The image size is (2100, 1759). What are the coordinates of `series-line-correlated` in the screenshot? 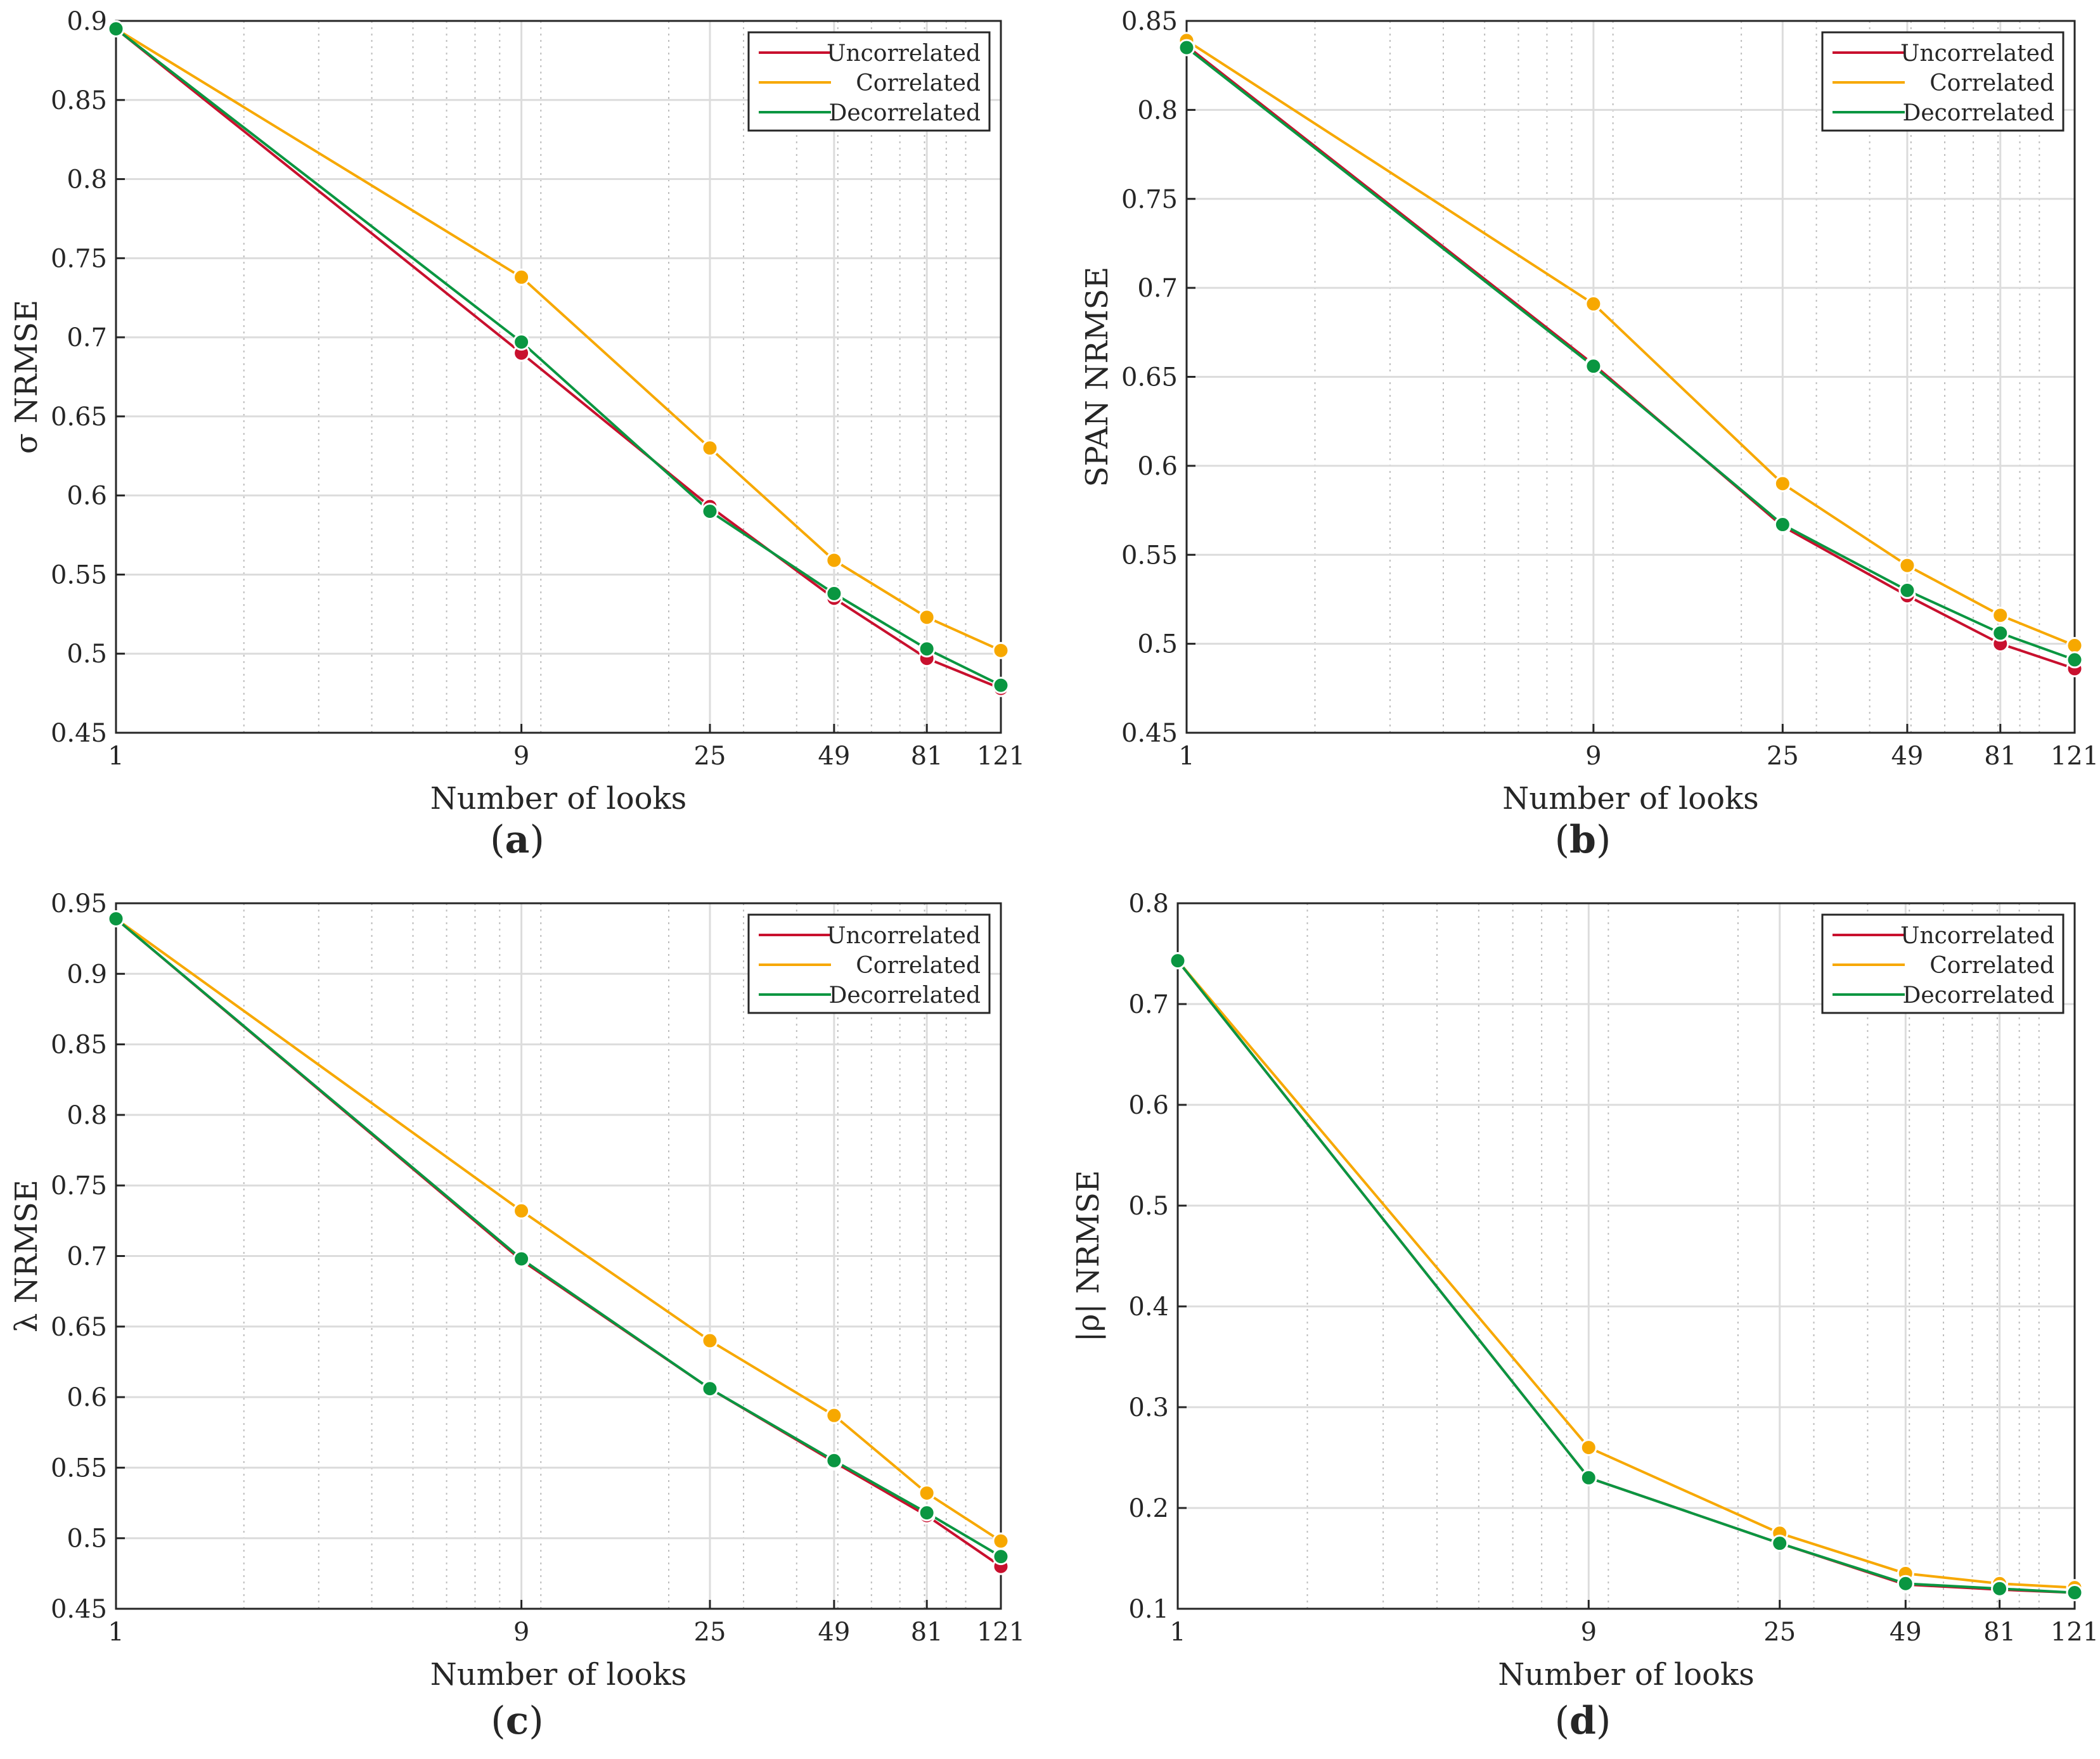 It's located at (1630, 343).